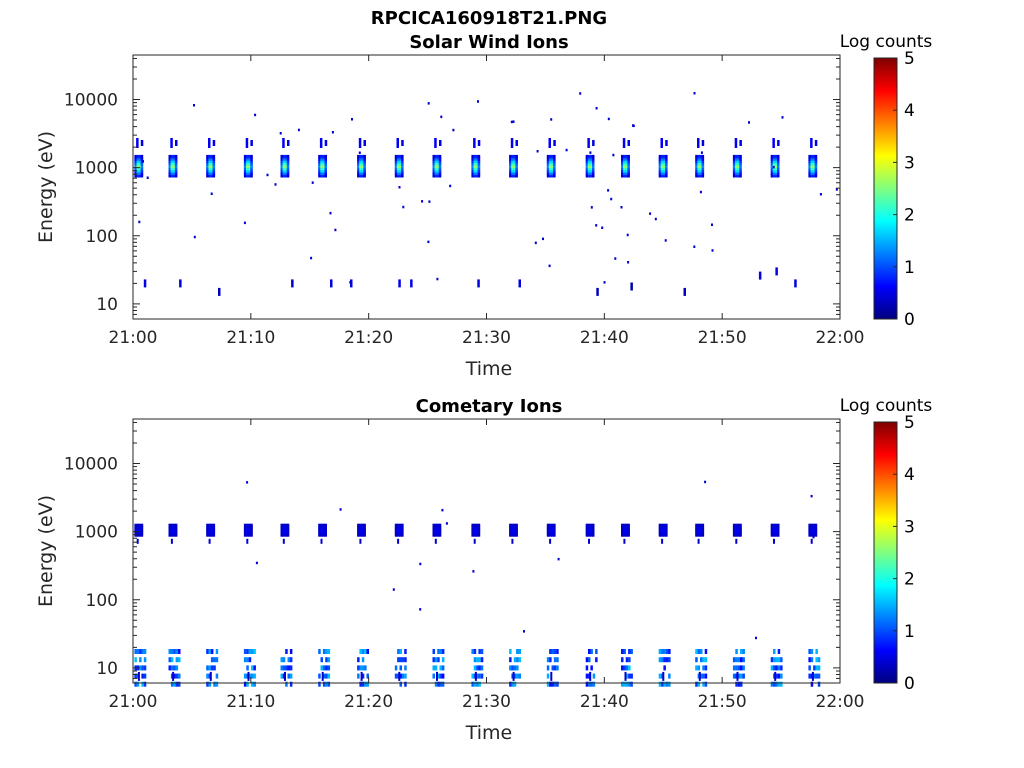 The image size is (1024, 768). Describe the element at coordinates (368, 338) in the screenshot. I see `x-tick-label: 21:20` at that location.